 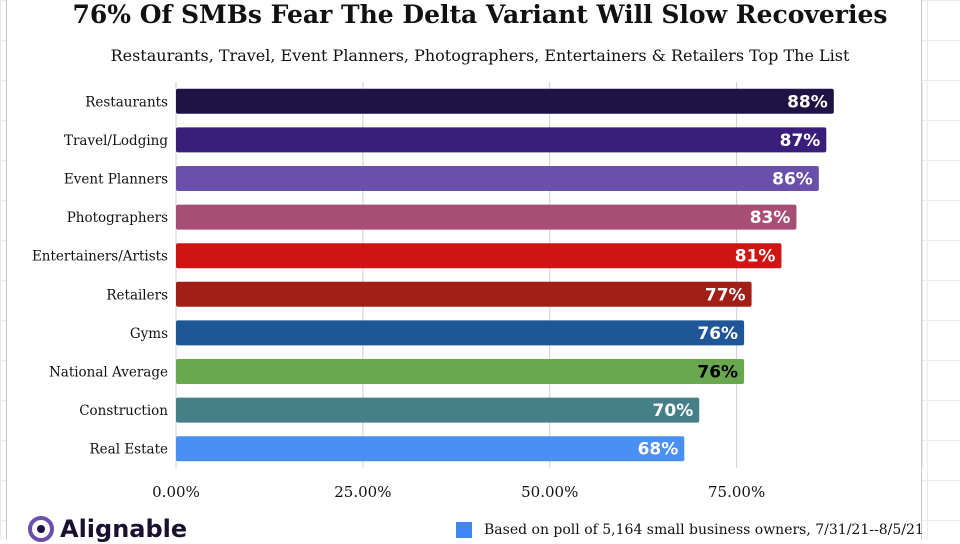 I want to click on logo-text: Alignable, so click(x=124, y=529).